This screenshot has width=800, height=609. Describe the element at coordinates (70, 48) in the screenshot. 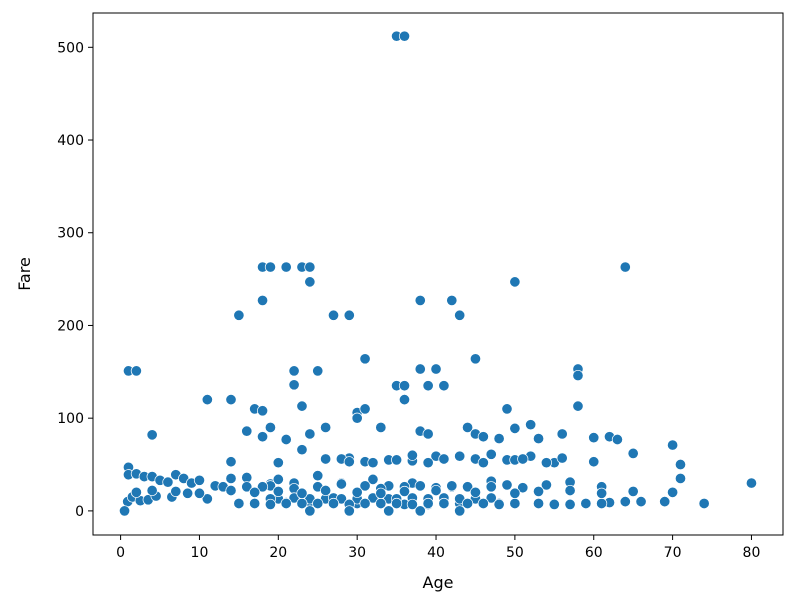

I see `y-tick-label: 500` at that location.